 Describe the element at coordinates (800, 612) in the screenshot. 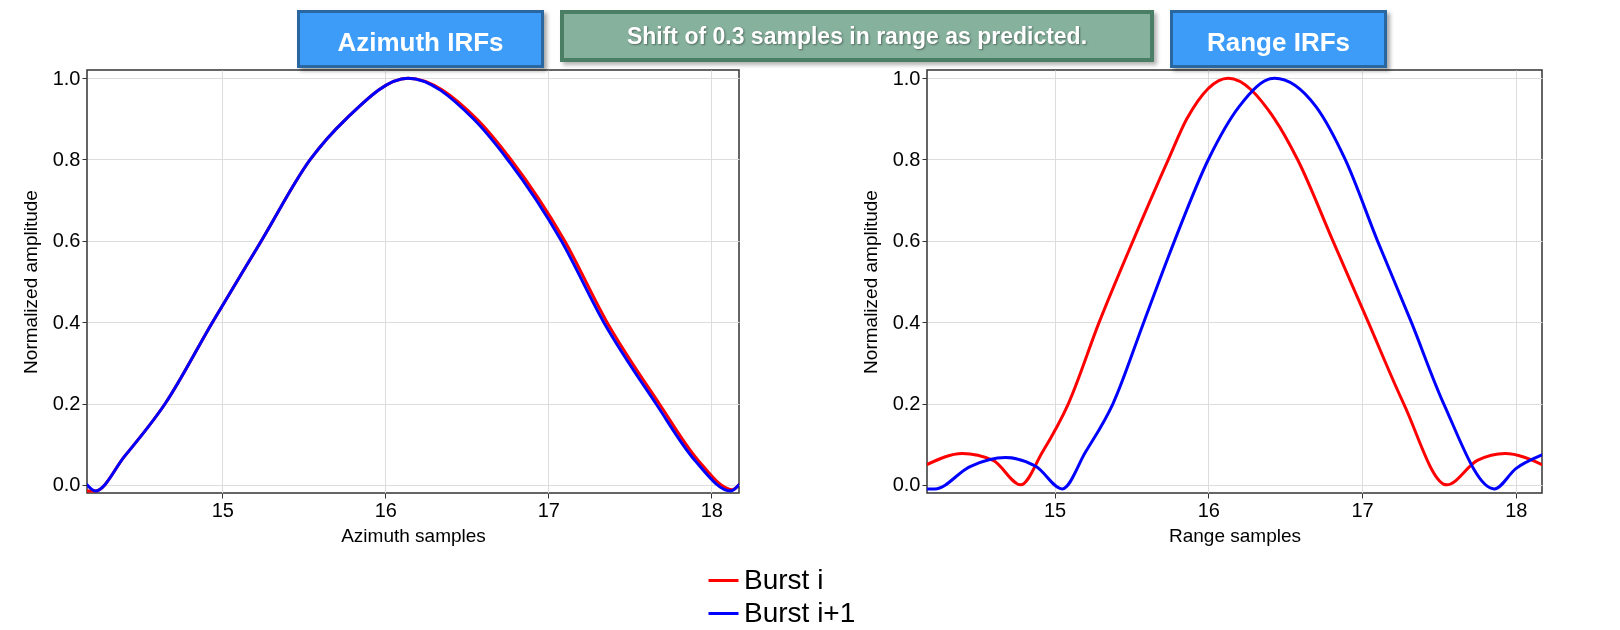

I see `legend-label: Burst i+1` at that location.